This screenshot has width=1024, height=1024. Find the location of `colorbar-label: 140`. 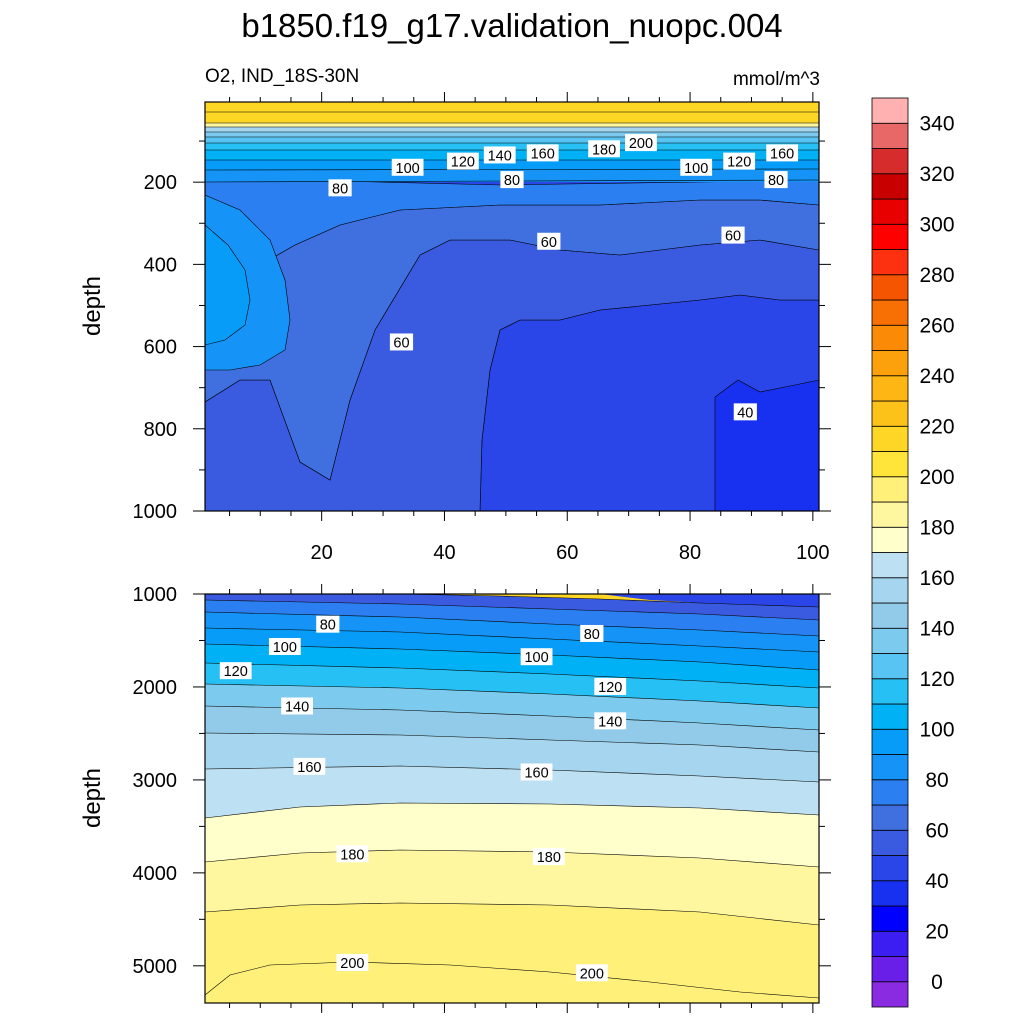

colorbar-label: 140 is located at coordinates (936, 628).